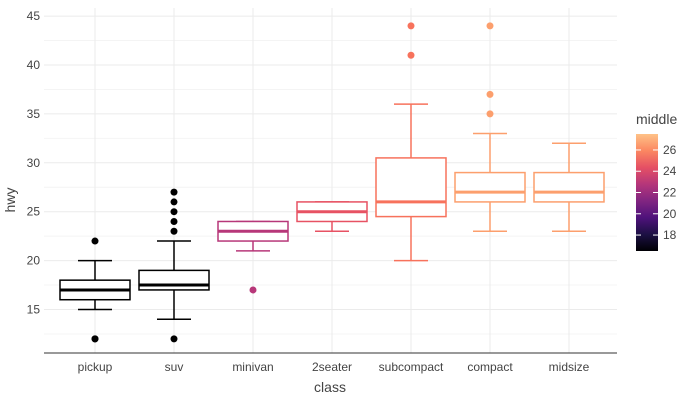  What do you see at coordinates (34, 16) in the screenshot?
I see `y-tick-label: 45` at bounding box center [34, 16].